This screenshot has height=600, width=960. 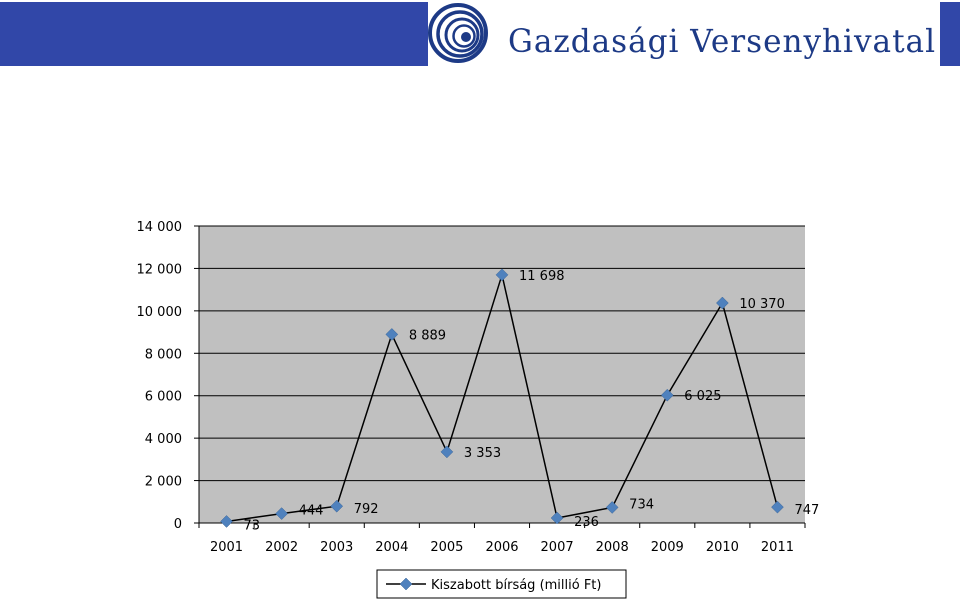 What do you see at coordinates (557, 547) in the screenshot?
I see `x-tick-label: 2007` at bounding box center [557, 547].